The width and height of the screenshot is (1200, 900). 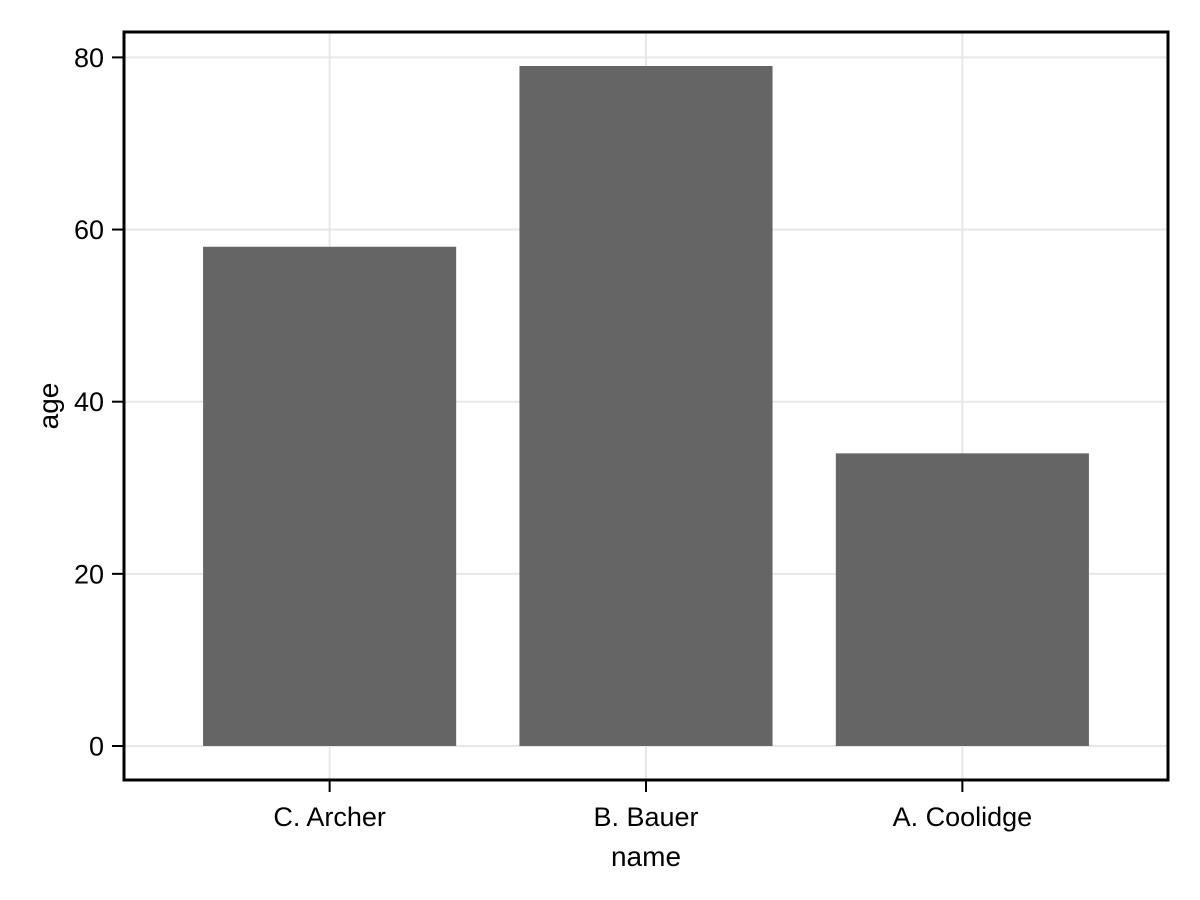 What do you see at coordinates (89, 230) in the screenshot?
I see `y-tick-label-3: 60` at bounding box center [89, 230].